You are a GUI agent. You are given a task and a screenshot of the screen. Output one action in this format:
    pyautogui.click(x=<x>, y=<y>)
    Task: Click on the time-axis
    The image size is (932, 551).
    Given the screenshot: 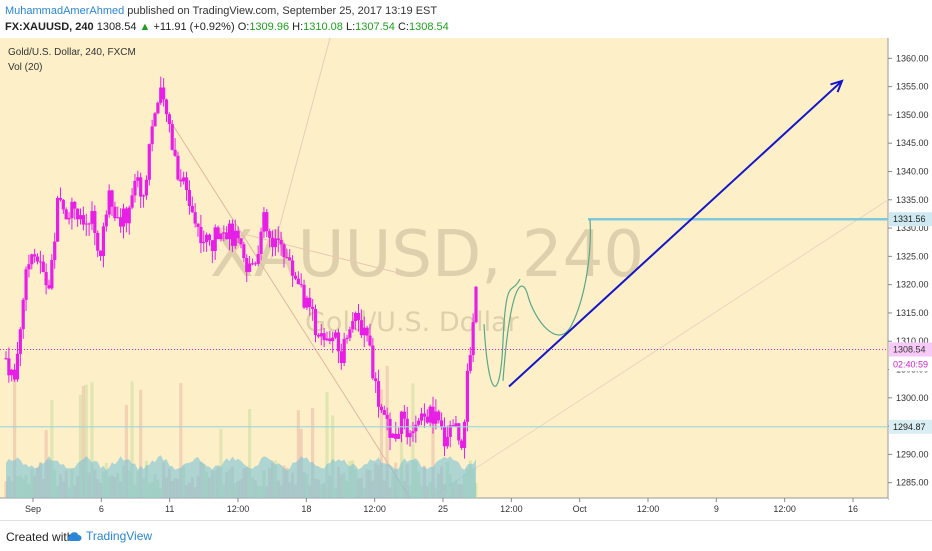 What is the action you would take?
    pyautogui.click(x=444, y=509)
    